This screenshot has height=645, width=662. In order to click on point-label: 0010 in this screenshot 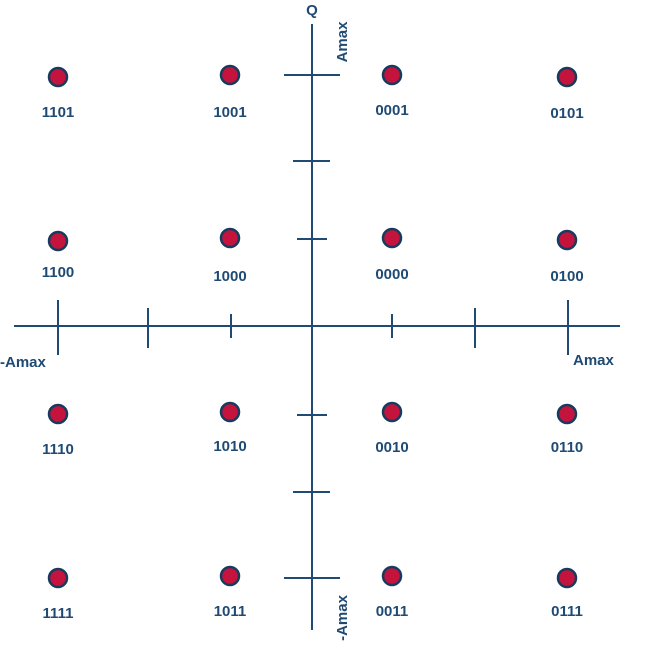, I will do `click(391, 447)`.